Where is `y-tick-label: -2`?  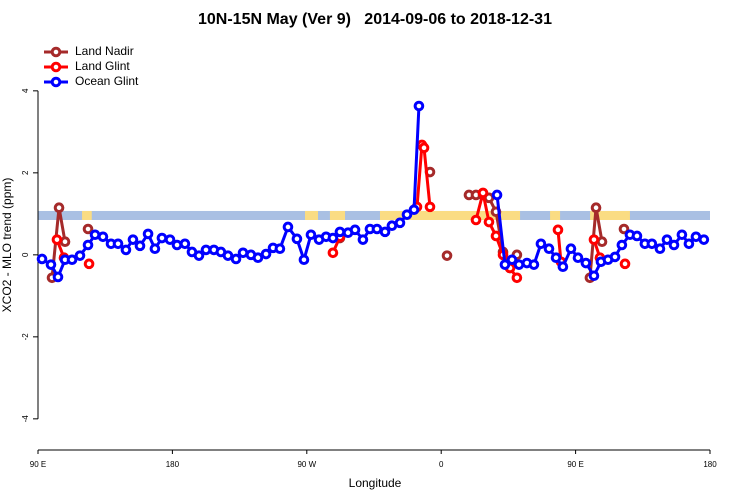 y-tick-label: -2 is located at coordinates (25, 337).